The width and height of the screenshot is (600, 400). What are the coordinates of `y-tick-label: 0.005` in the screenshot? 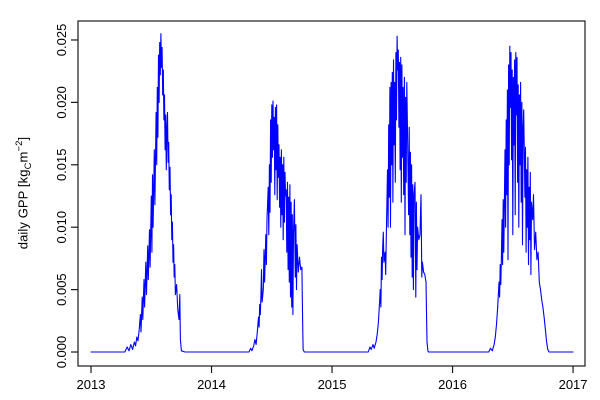 It's located at (61, 289).